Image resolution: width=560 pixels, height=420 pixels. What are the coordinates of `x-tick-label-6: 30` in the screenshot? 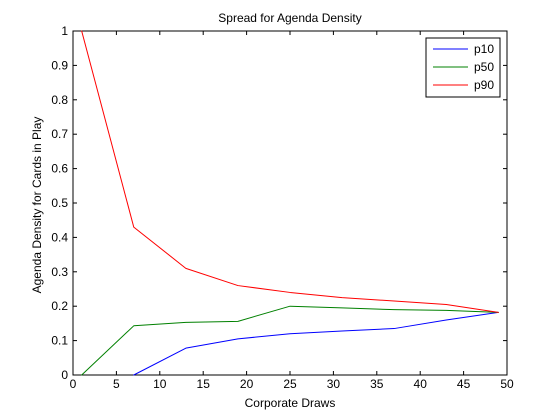 It's located at (334, 384).